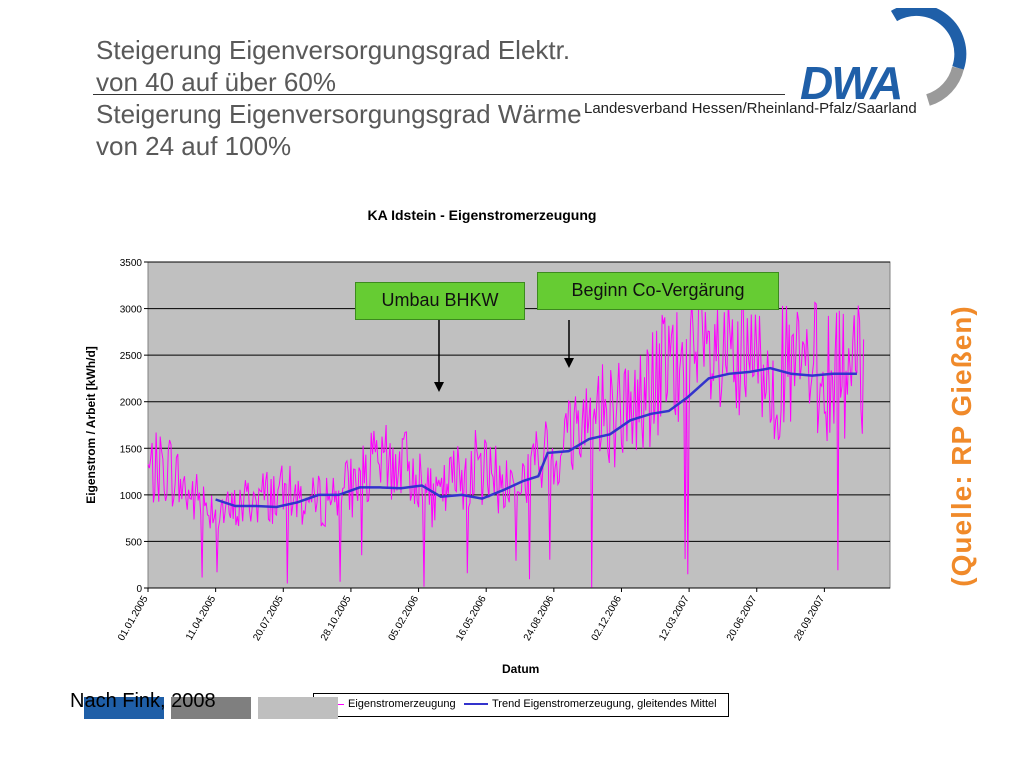 The height and width of the screenshot is (768, 1024). I want to click on x-tick-label: 20.06.2007, so click(742, 618).